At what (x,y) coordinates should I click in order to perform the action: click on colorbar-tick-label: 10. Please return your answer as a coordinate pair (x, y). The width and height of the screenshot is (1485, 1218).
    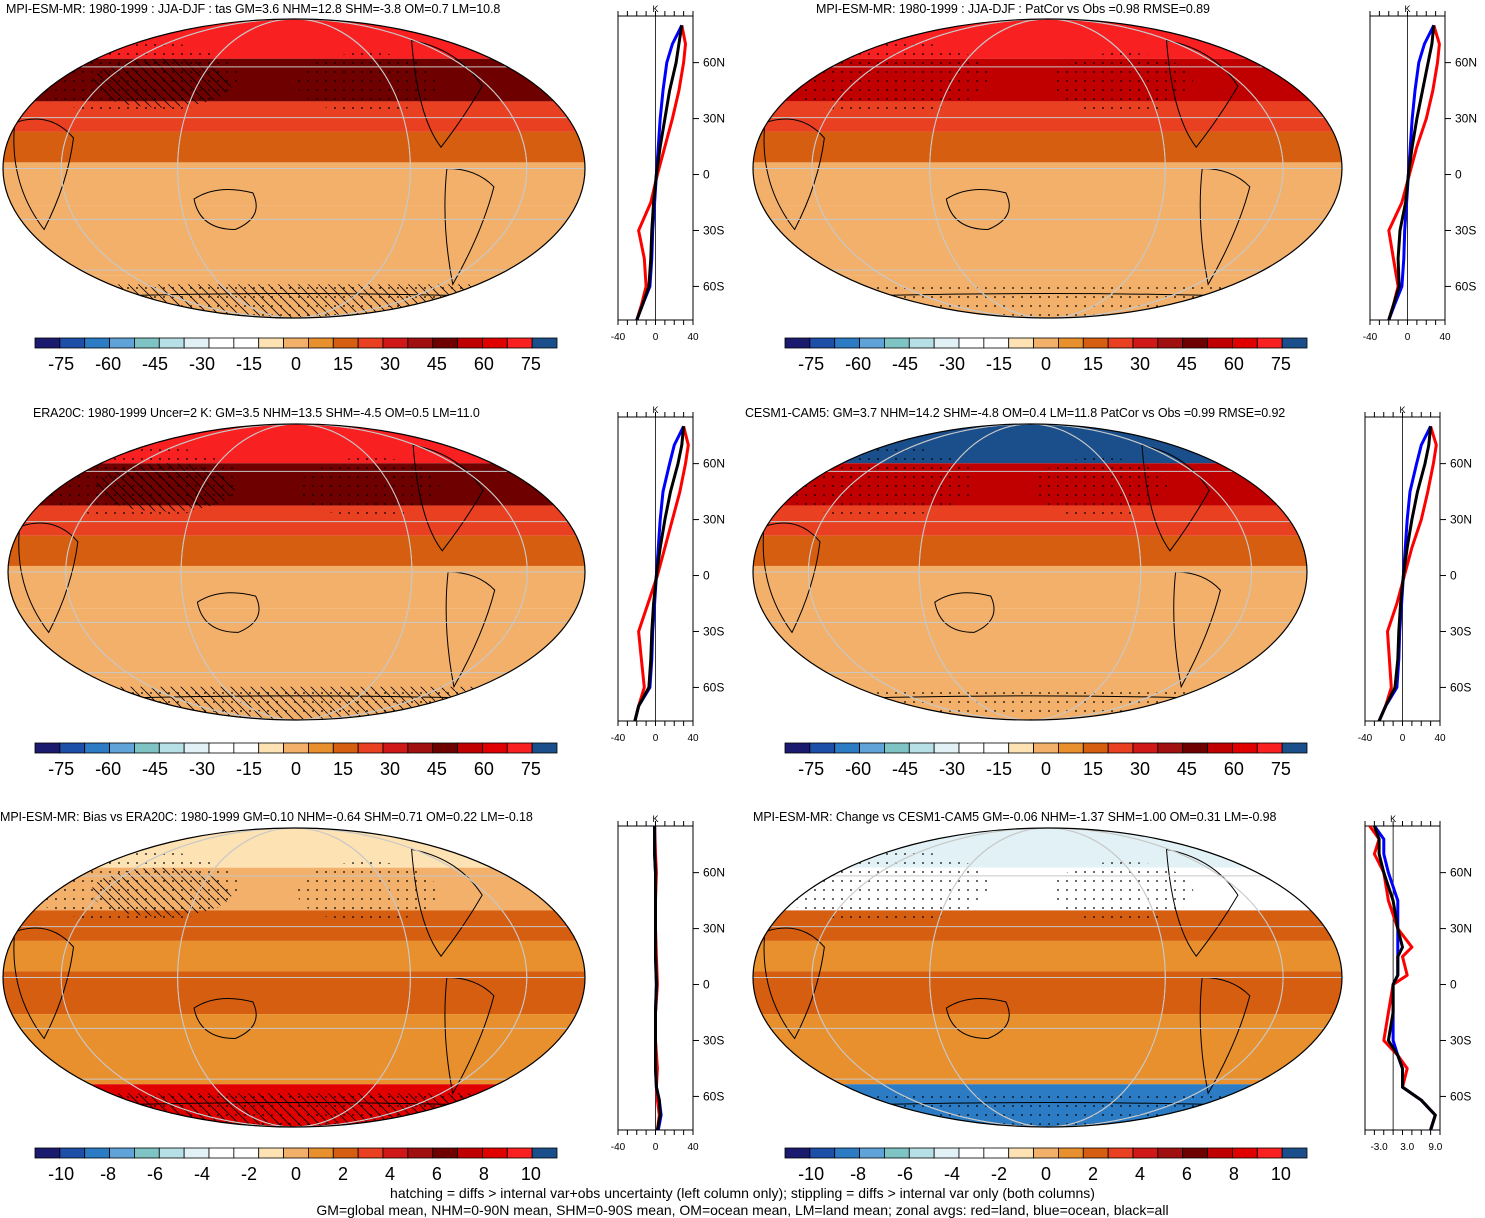
    Looking at the image, I should click on (531, 1174).